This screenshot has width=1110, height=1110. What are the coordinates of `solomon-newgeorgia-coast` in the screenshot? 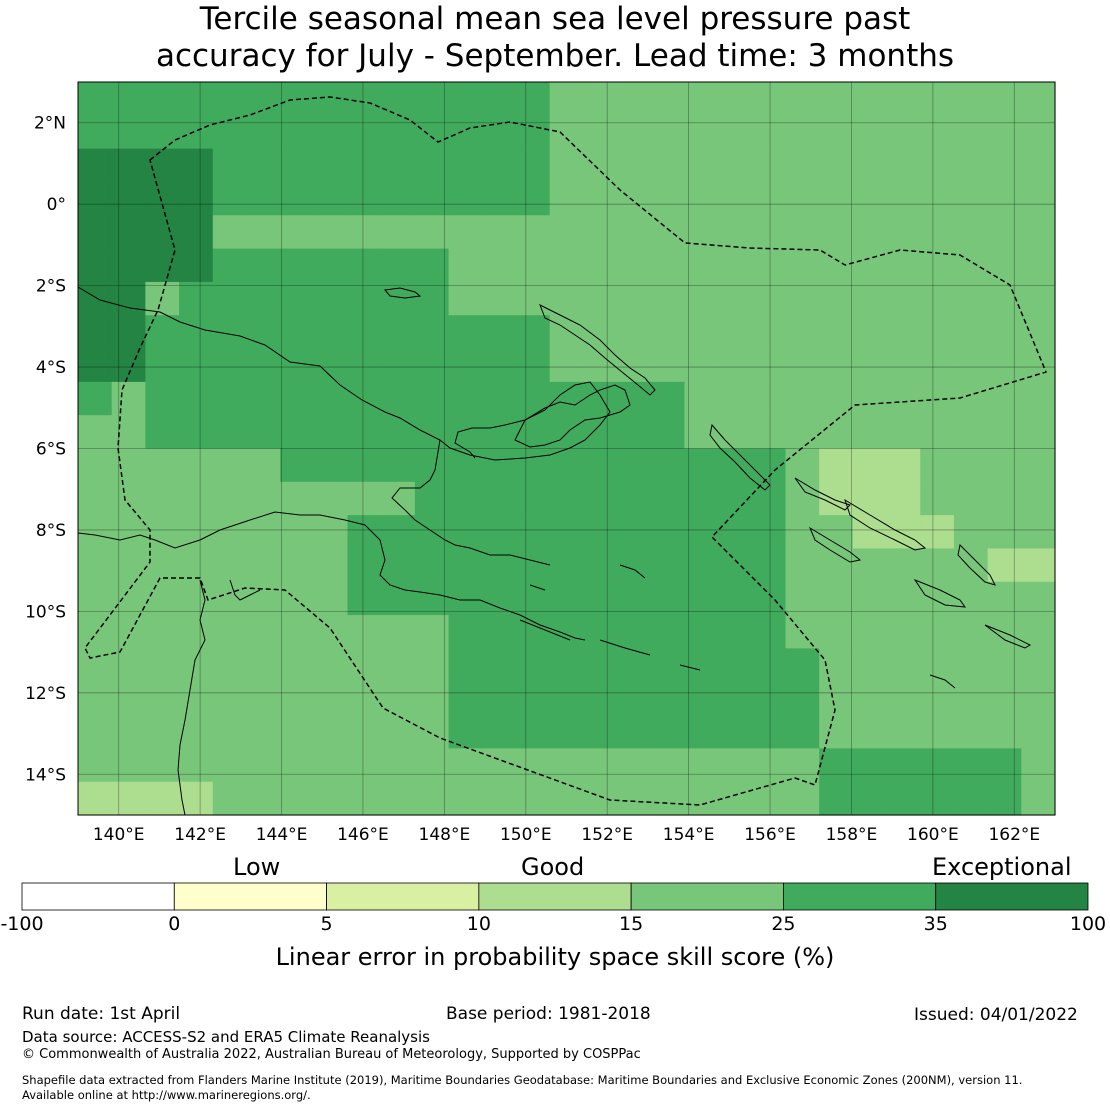 It's located at (835, 544).